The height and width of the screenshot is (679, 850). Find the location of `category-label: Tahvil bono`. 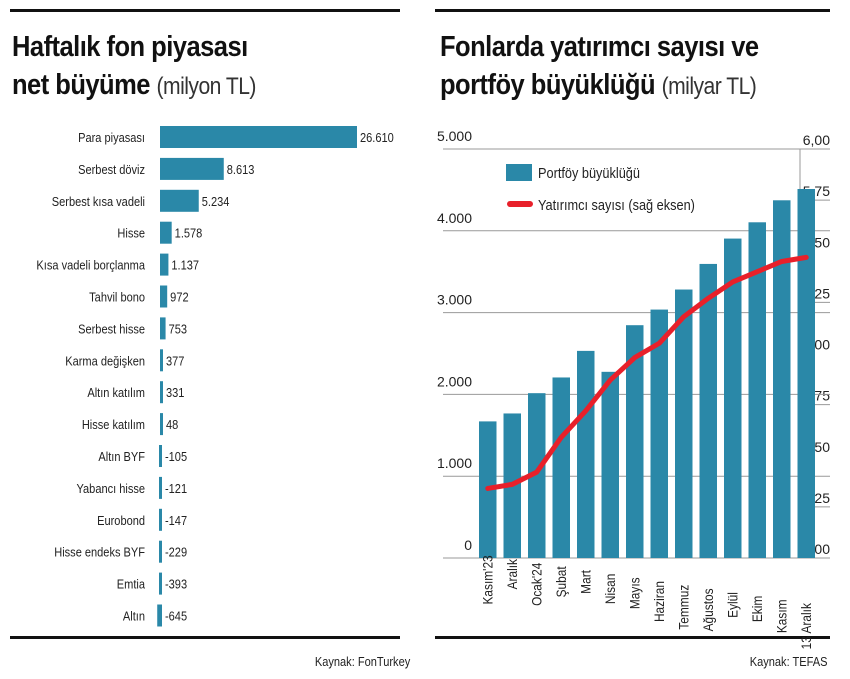

category-label: Tahvil bono is located at coordinates (117, 297).